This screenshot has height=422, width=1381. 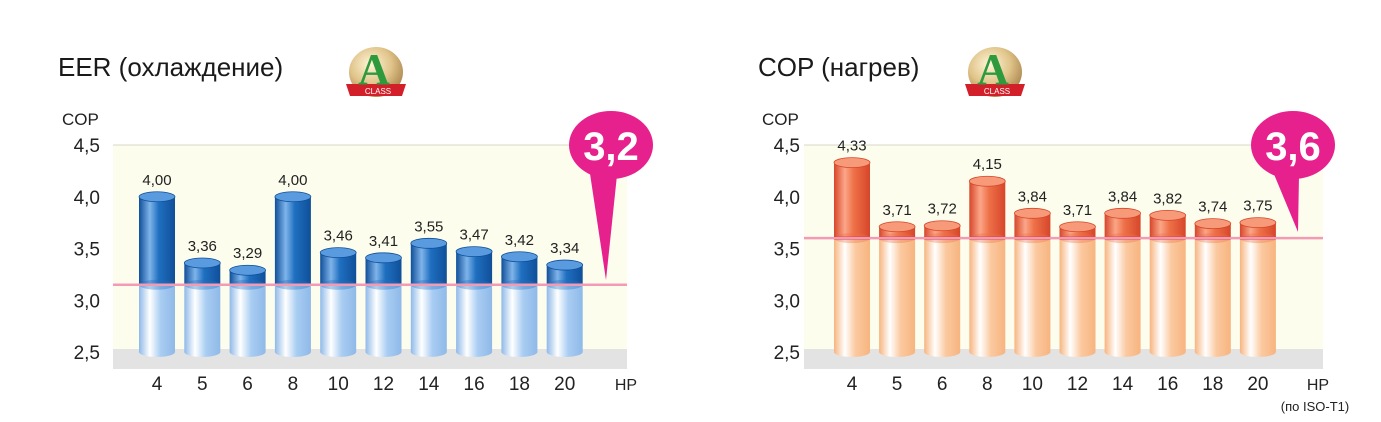 I want to click on value-label: 4,15, so click(x=987, y=164).